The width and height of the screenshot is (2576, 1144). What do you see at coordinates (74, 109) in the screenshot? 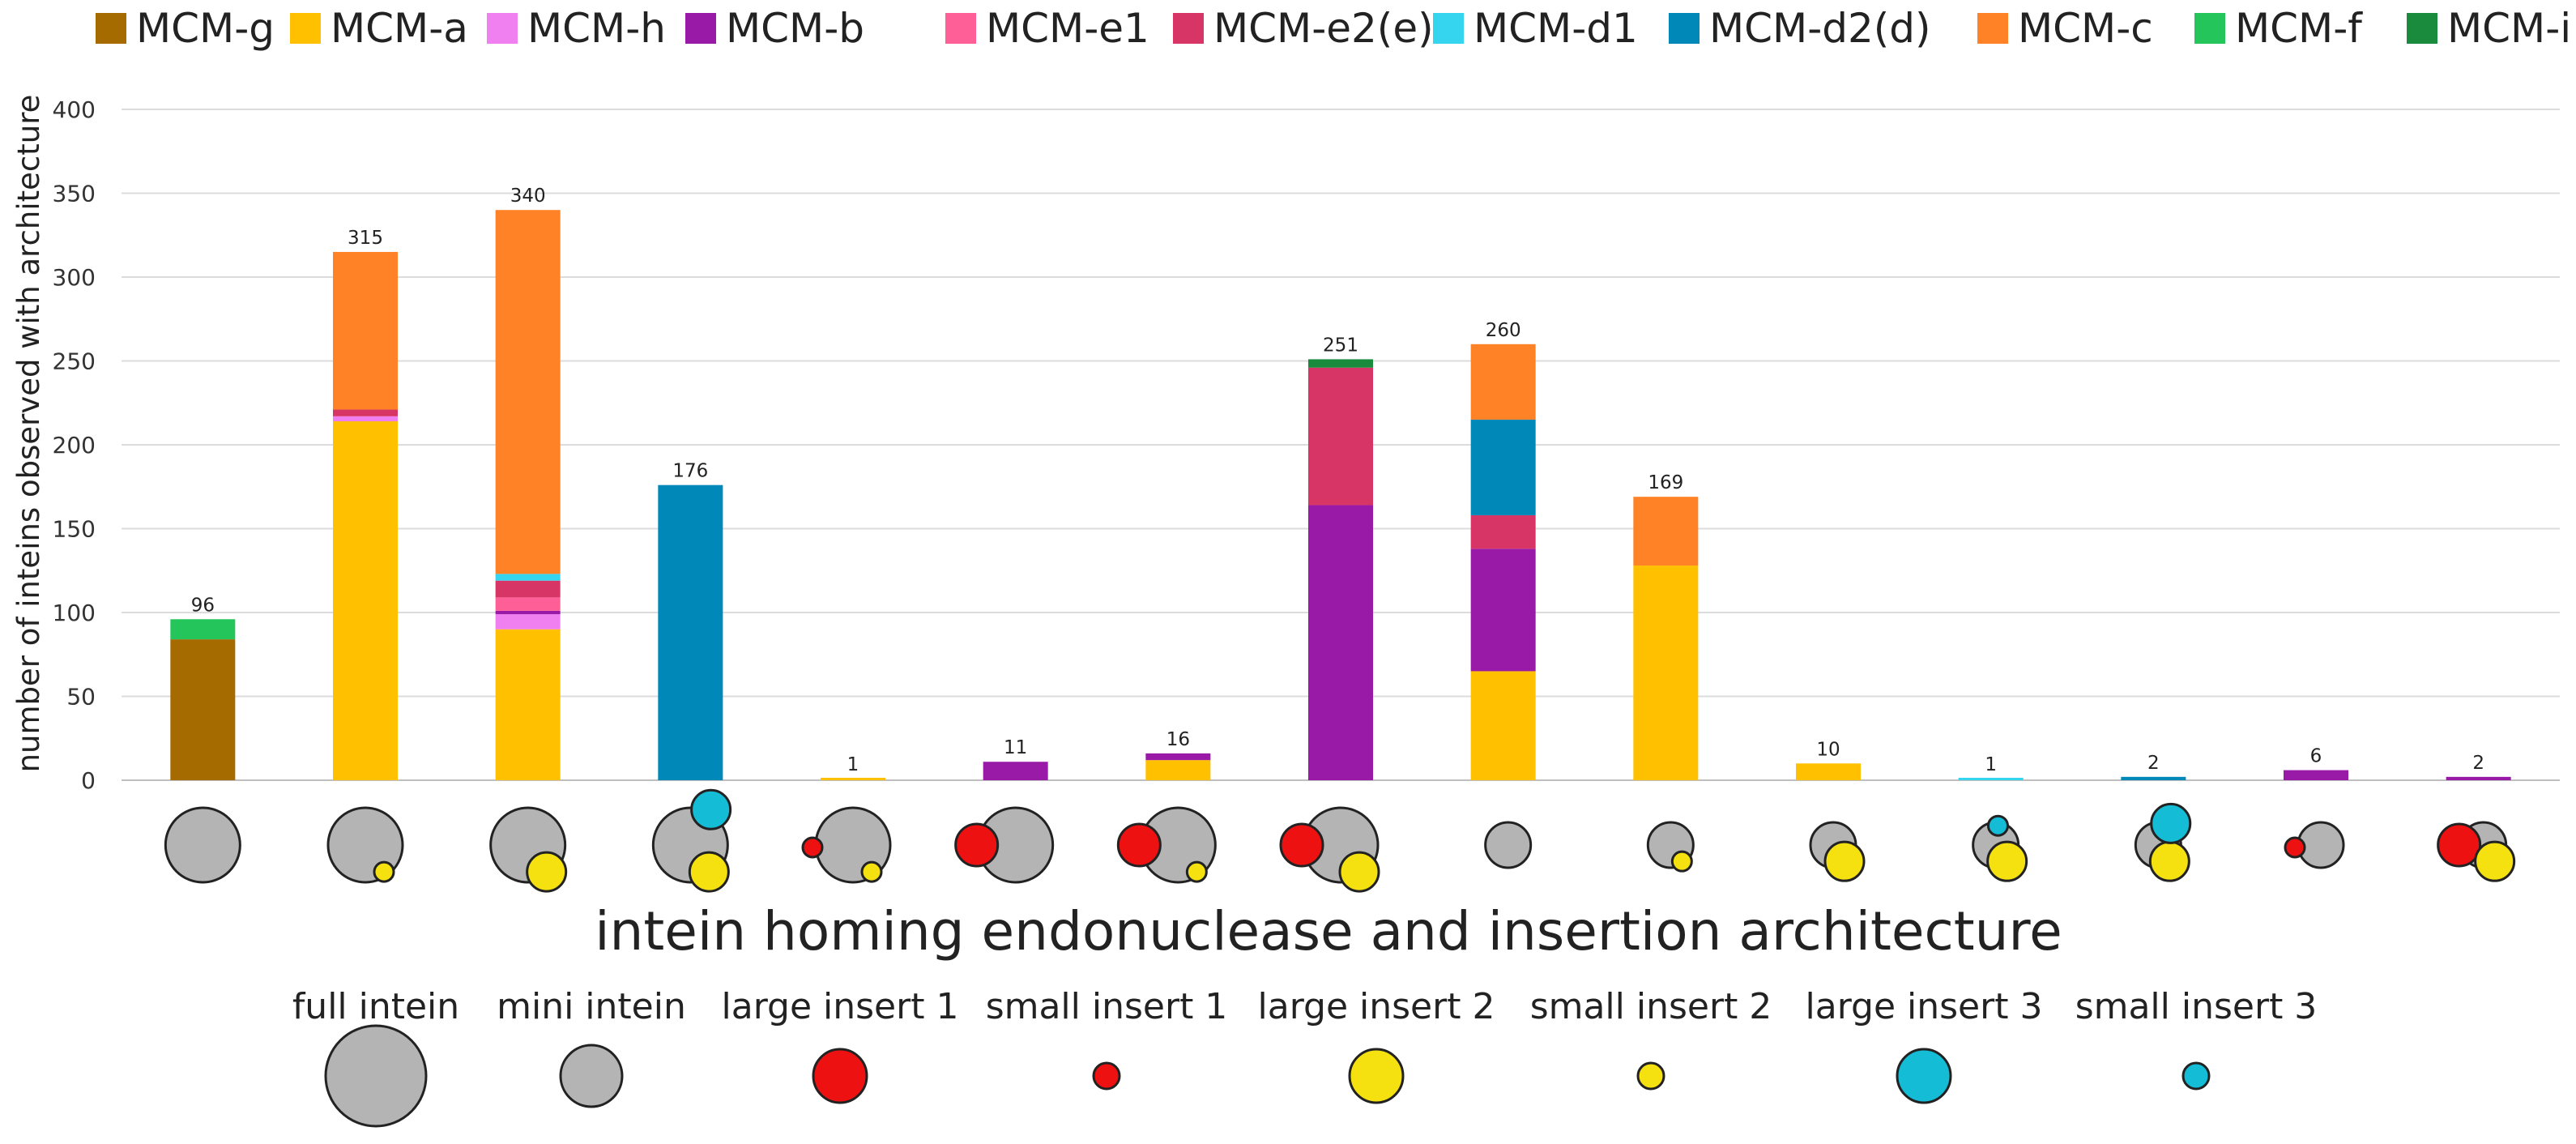
I see `y-tick-label: 400` at bounding box center [74, 109].